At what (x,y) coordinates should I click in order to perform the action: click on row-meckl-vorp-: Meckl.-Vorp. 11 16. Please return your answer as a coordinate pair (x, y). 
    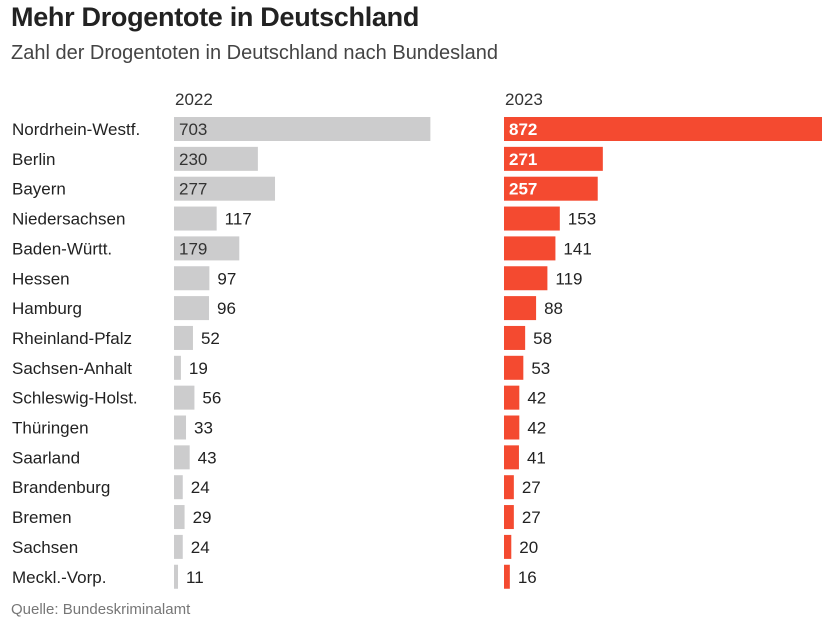
    Looking at the image, I should click on (274, 576).